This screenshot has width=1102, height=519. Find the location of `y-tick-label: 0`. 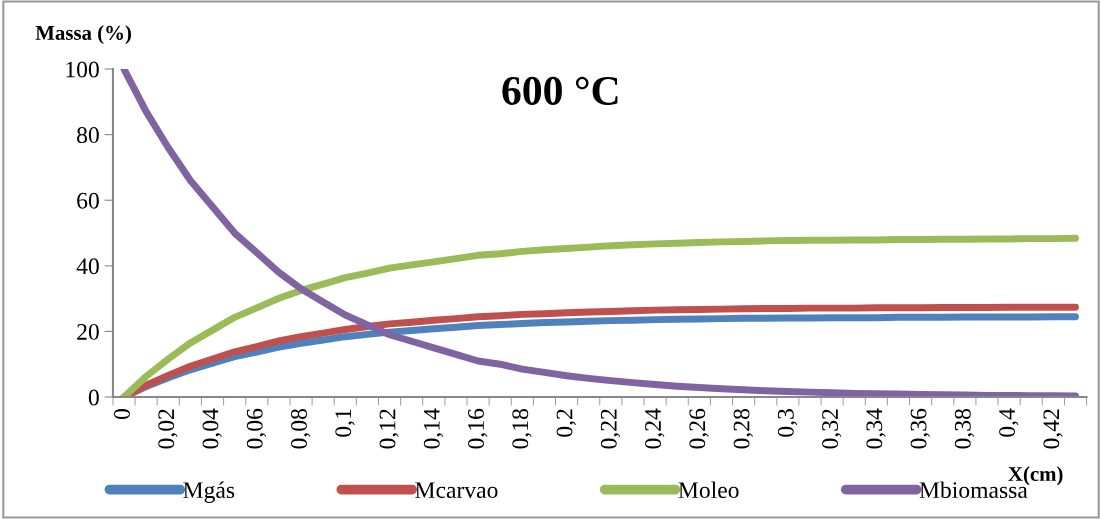

y-tick-label: 0 is located at coordinates (93, 397).